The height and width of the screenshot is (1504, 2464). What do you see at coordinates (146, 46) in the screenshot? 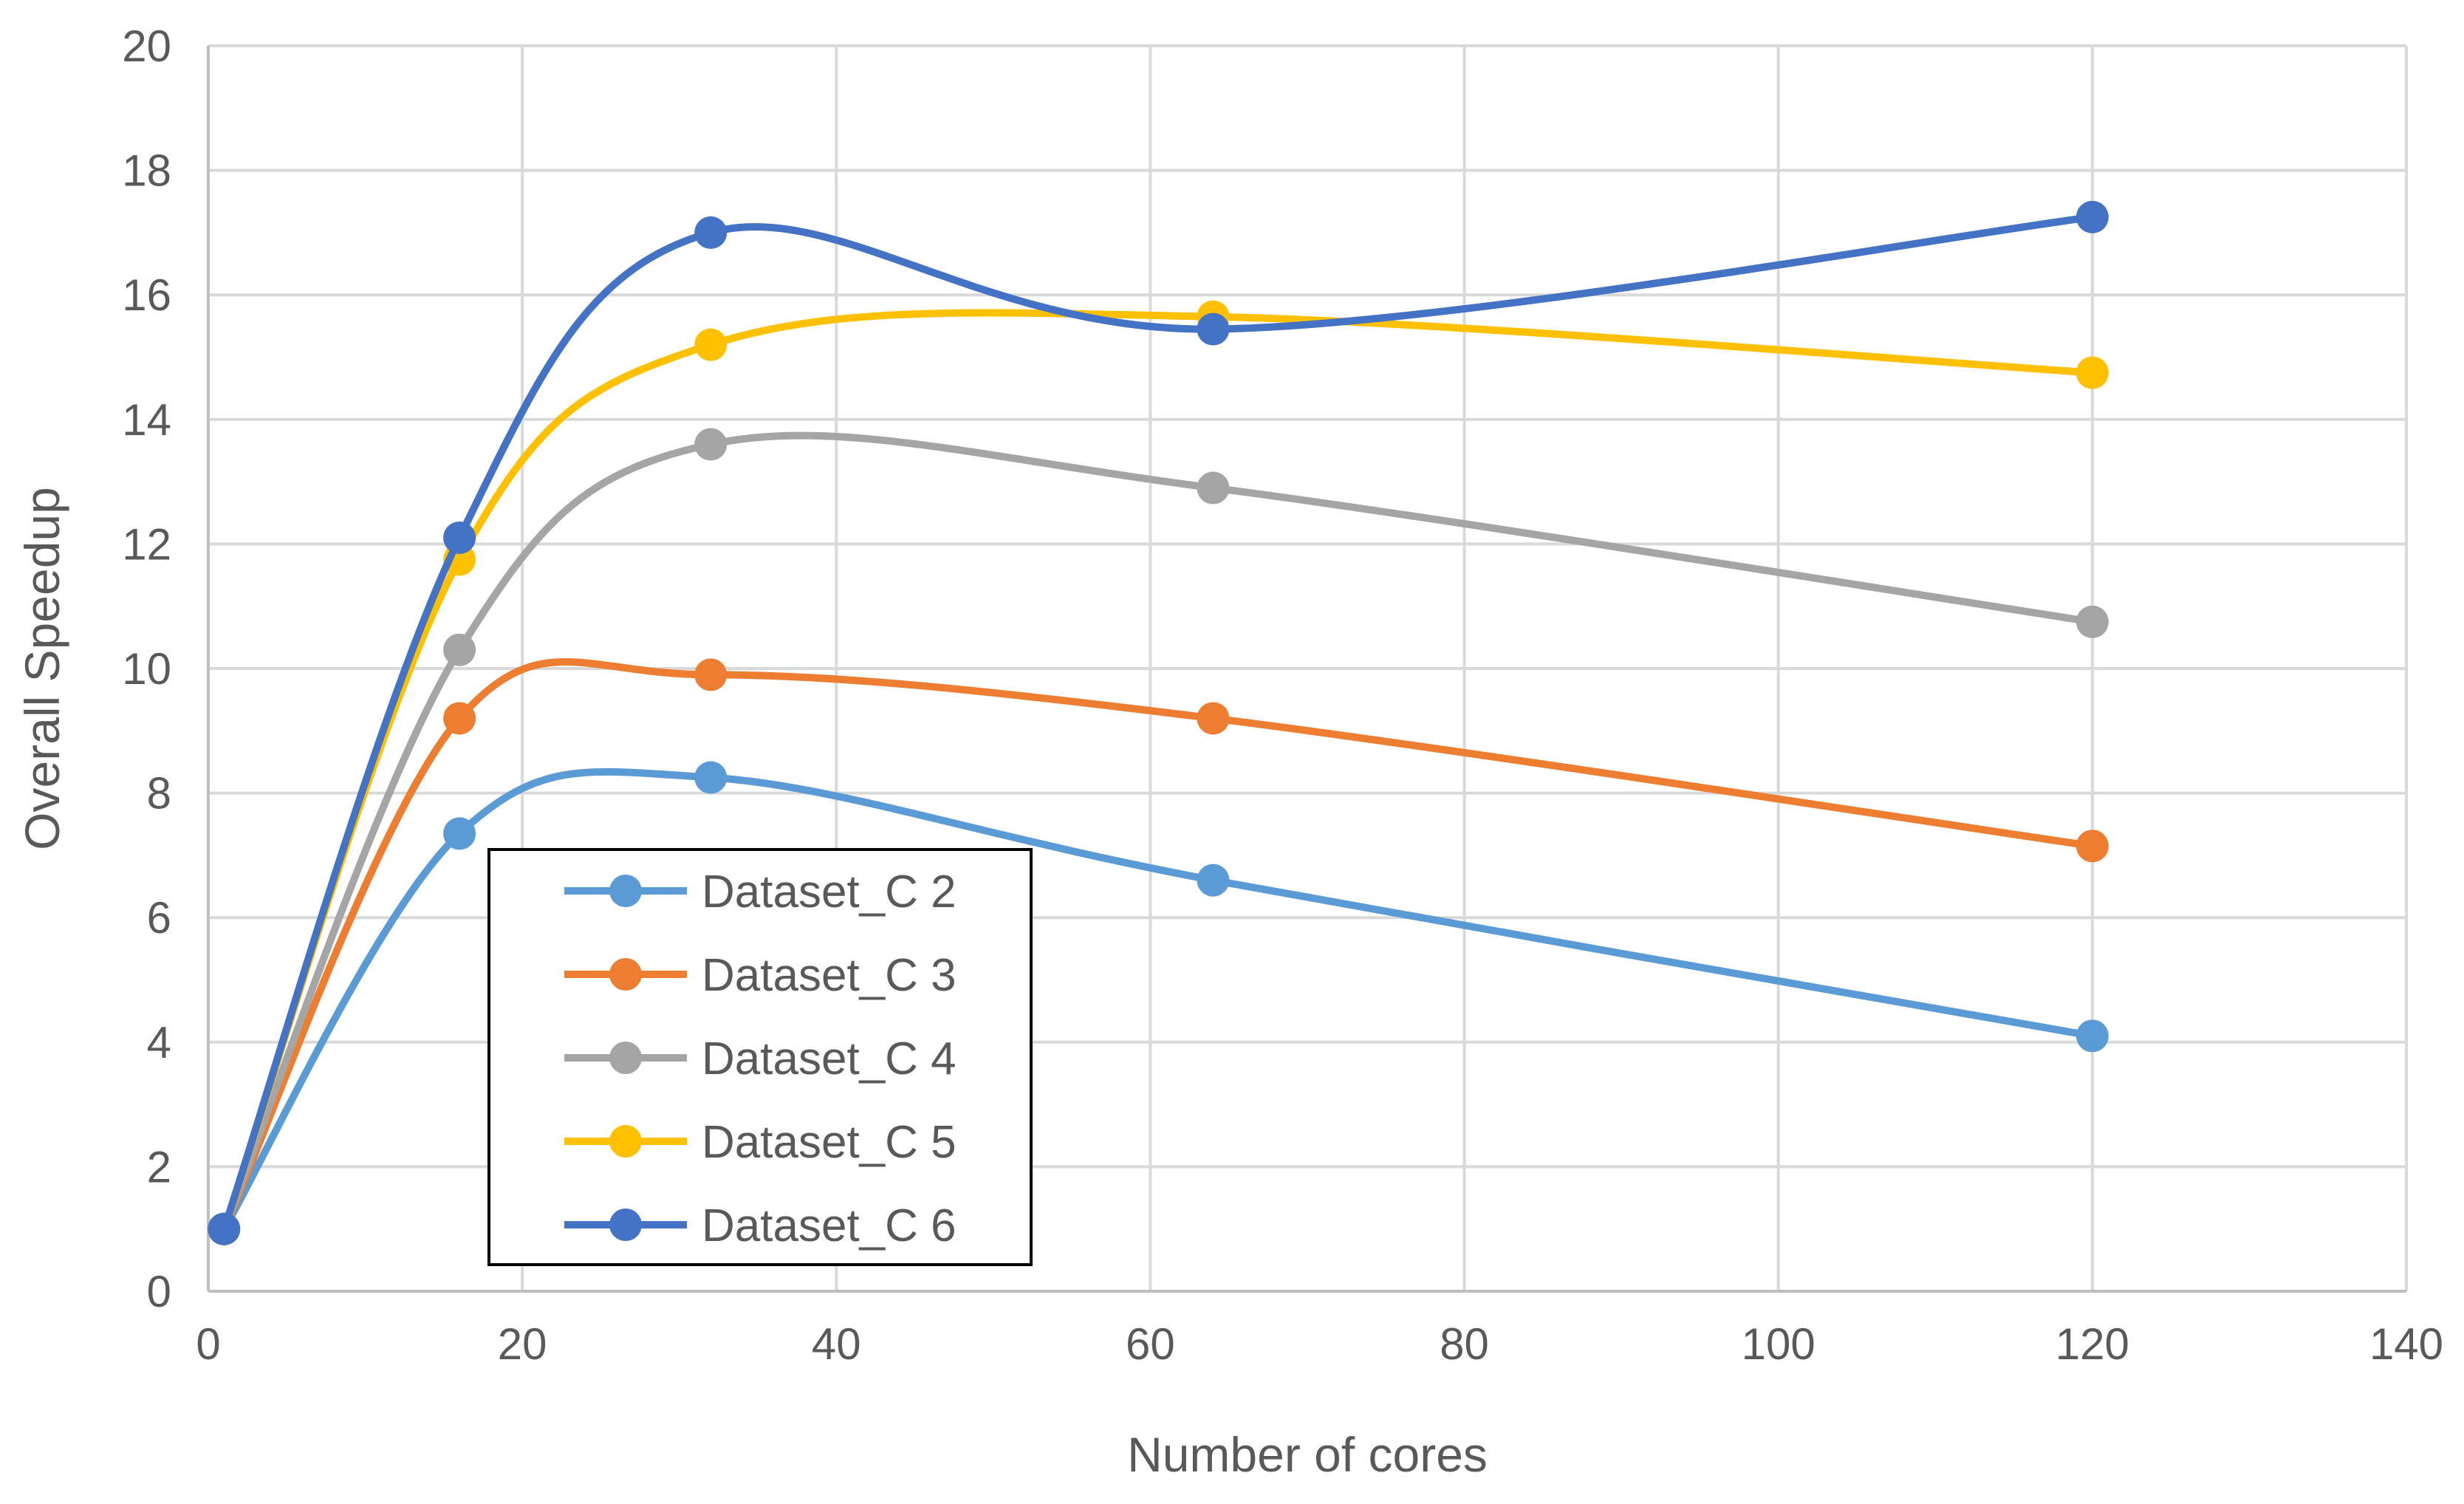
I see `y-tick-label: 20` at bounding box center [146, 46].